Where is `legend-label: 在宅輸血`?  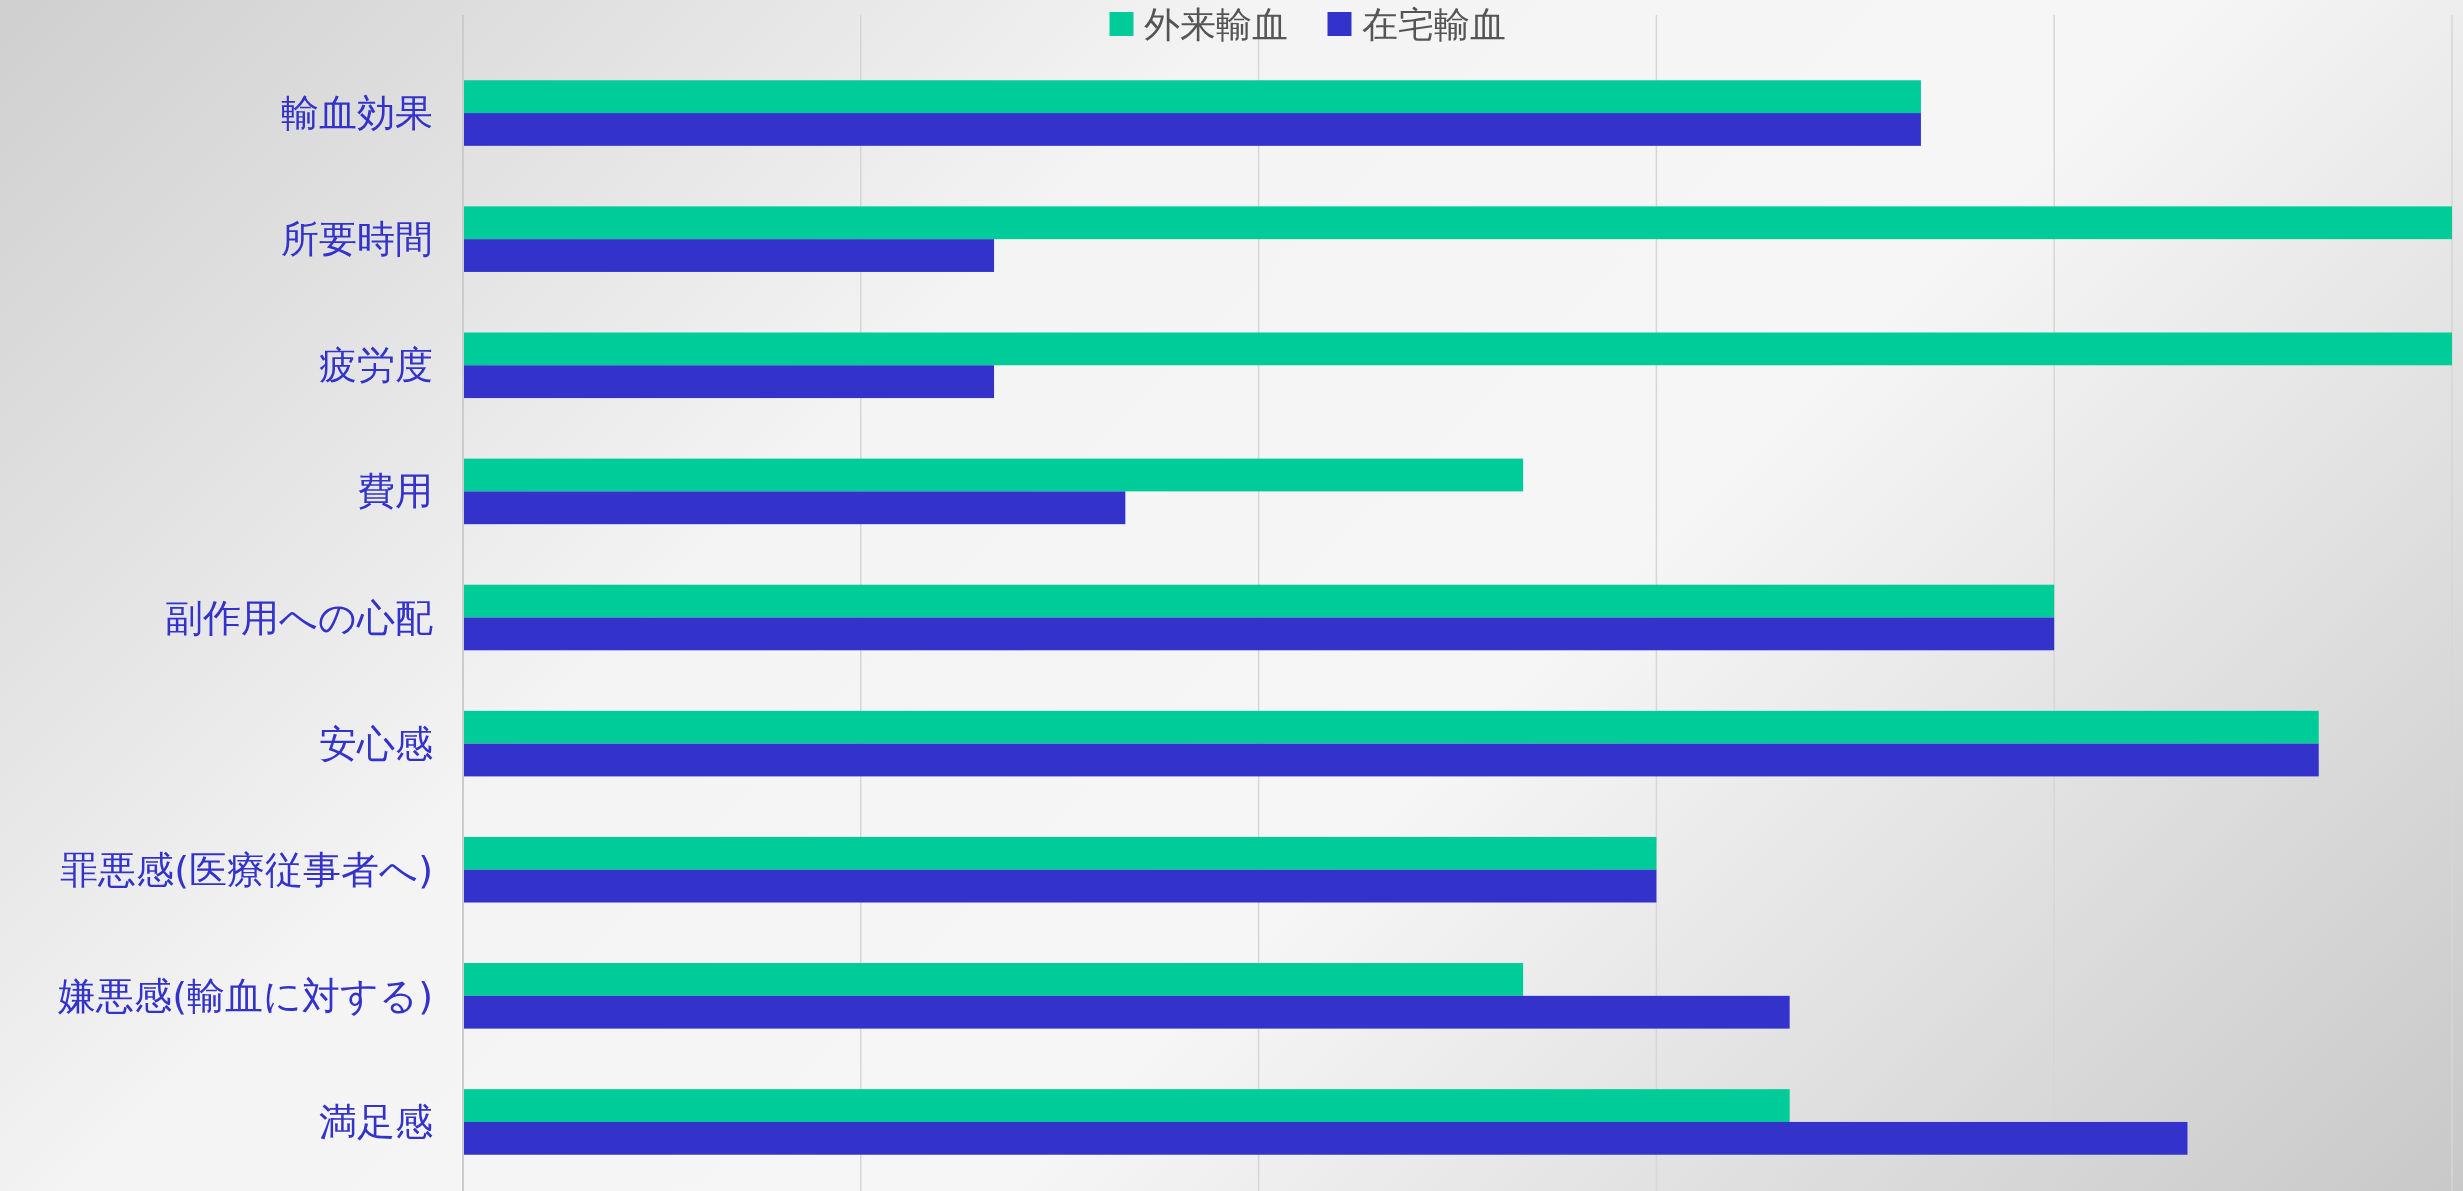
legend-label: 在宅輸血 is located at coordinates (1433, 24).